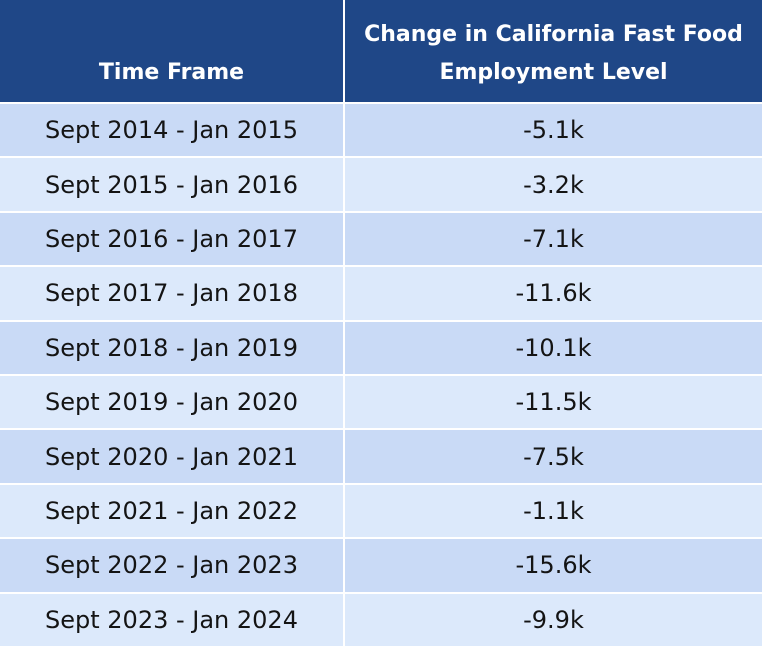 The height and width of the screenshot is (646, 762). I want to click on table-row: Sept 2018 - Jan 2019 -10.1k, so click(381, 346).